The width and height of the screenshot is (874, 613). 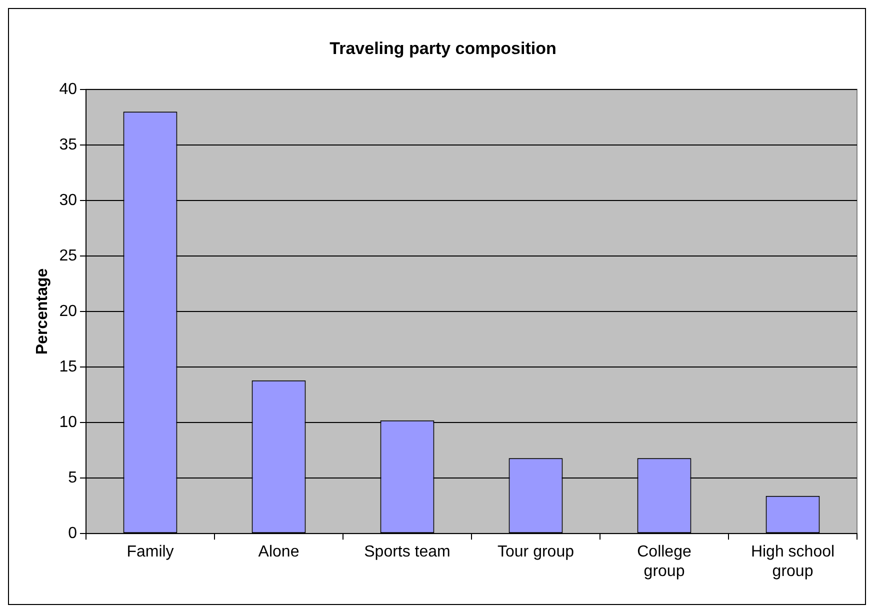 What do you see at coordinates (279, 552) in the screenshot?
I see `x-tick-label: Alone` at bounding box center [279, 552].